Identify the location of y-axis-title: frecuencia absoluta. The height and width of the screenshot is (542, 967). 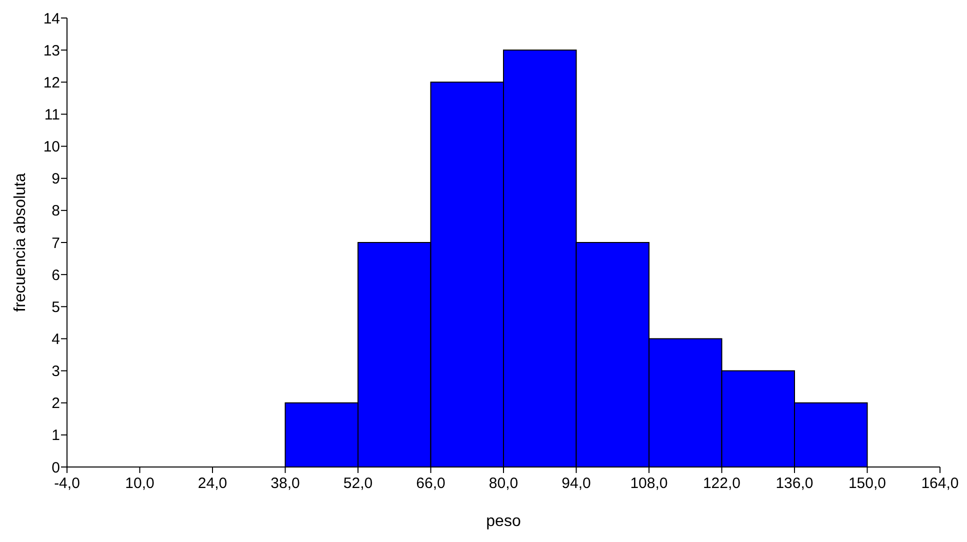
(20, 242).